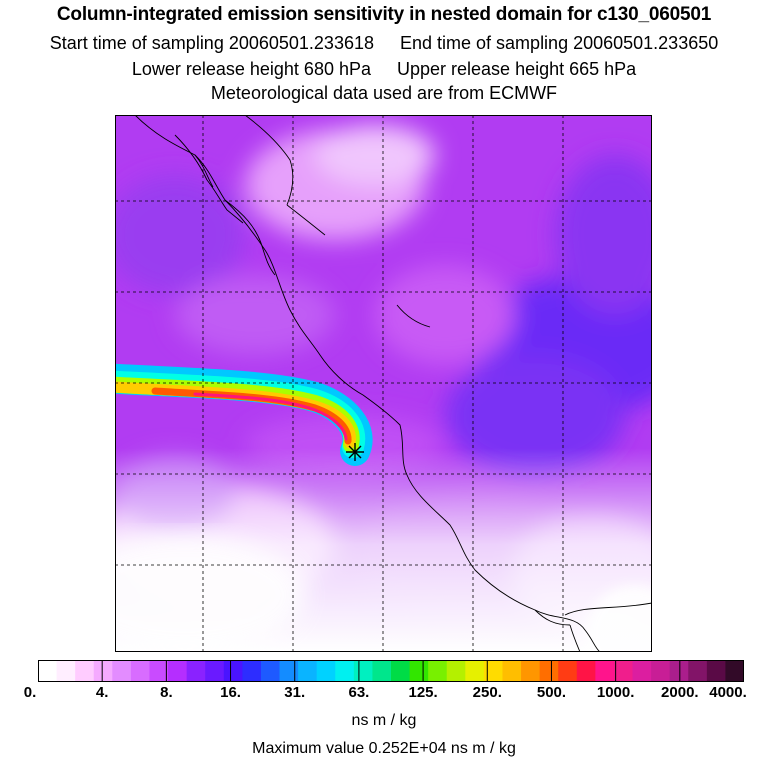 This screenshot has height=768, width=768. Describe the element at coordinates (615, 692) in the screenshot. I see `colorbar-tick-label: 1000.` at that location.